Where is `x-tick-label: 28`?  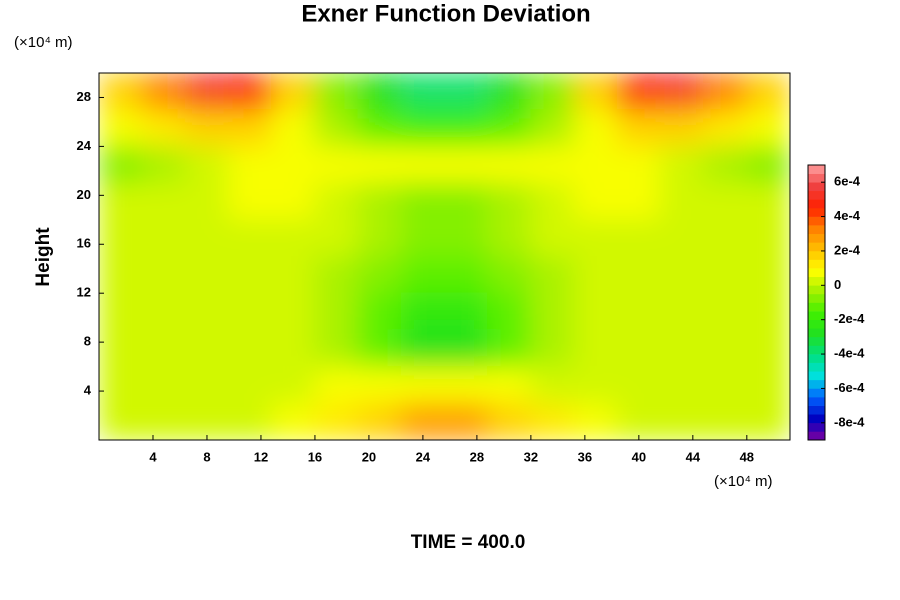 x-tick-label: 28 is located at coordinates (477, 456).